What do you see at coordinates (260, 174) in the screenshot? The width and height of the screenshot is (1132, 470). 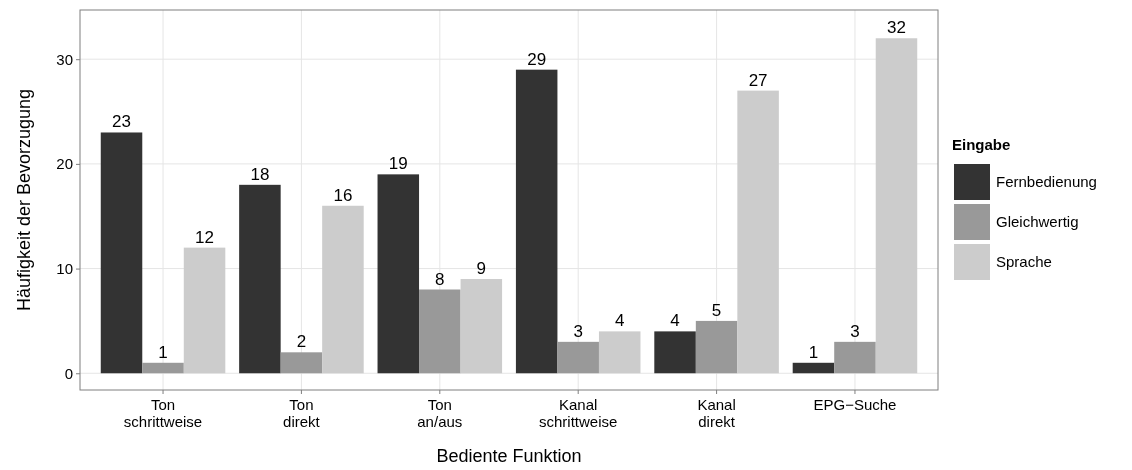 I see `data-label: 18` at bounding box center [260, 174].